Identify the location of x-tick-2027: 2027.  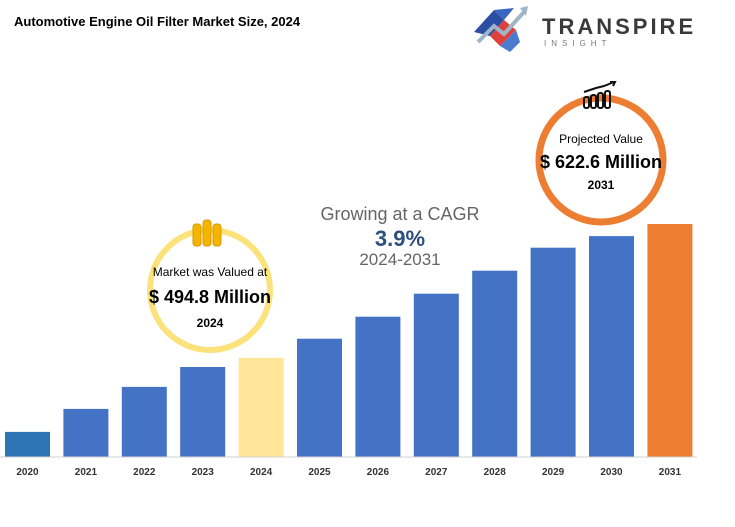
(436, 472).